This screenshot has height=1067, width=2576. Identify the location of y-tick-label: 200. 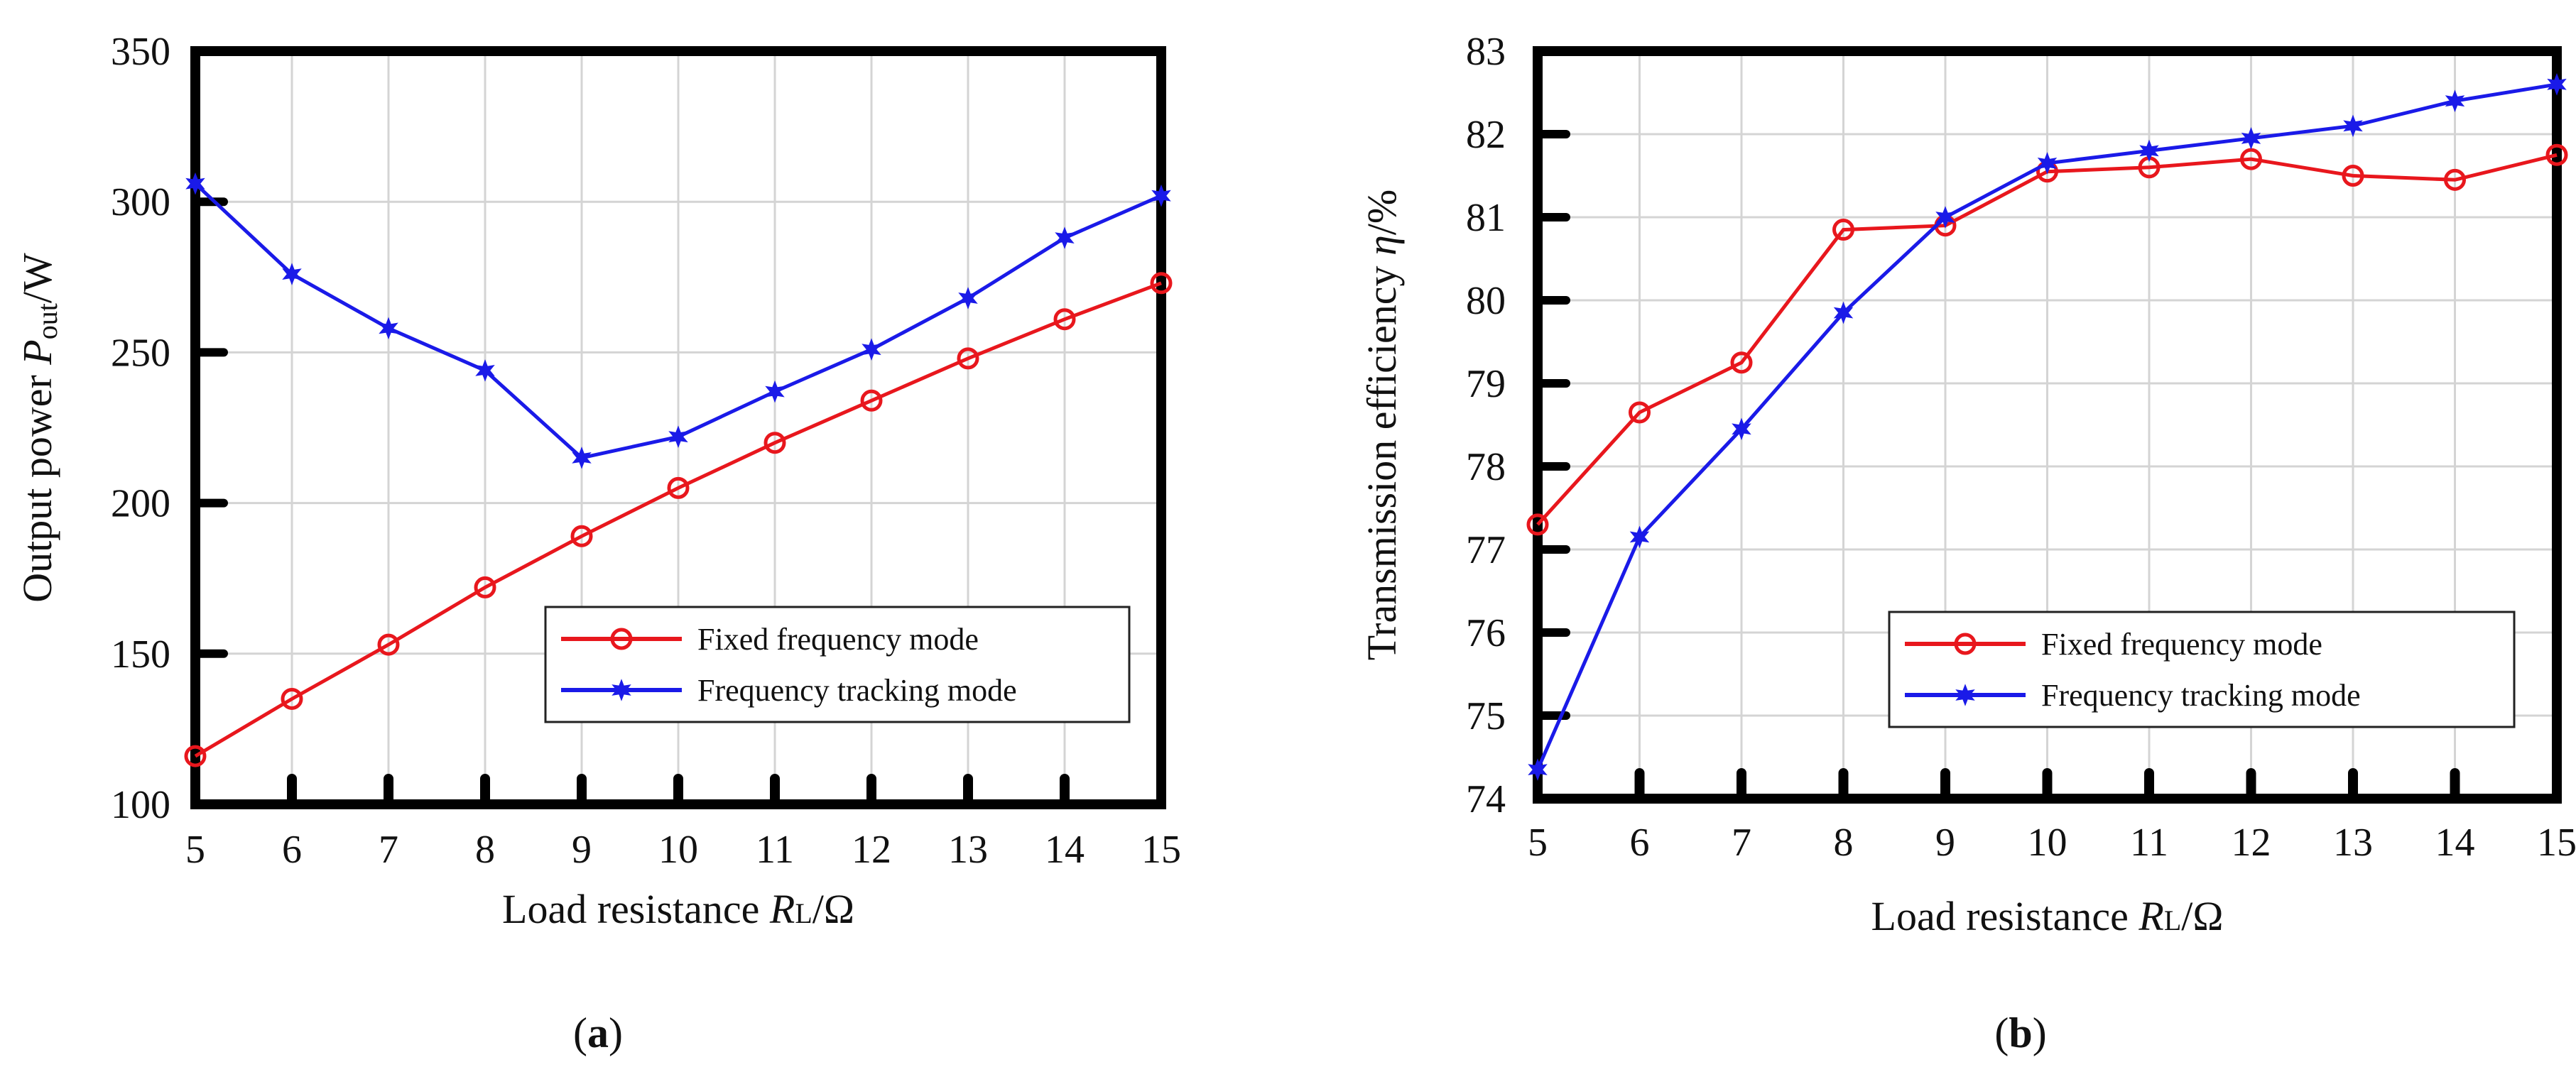
(140, 504).